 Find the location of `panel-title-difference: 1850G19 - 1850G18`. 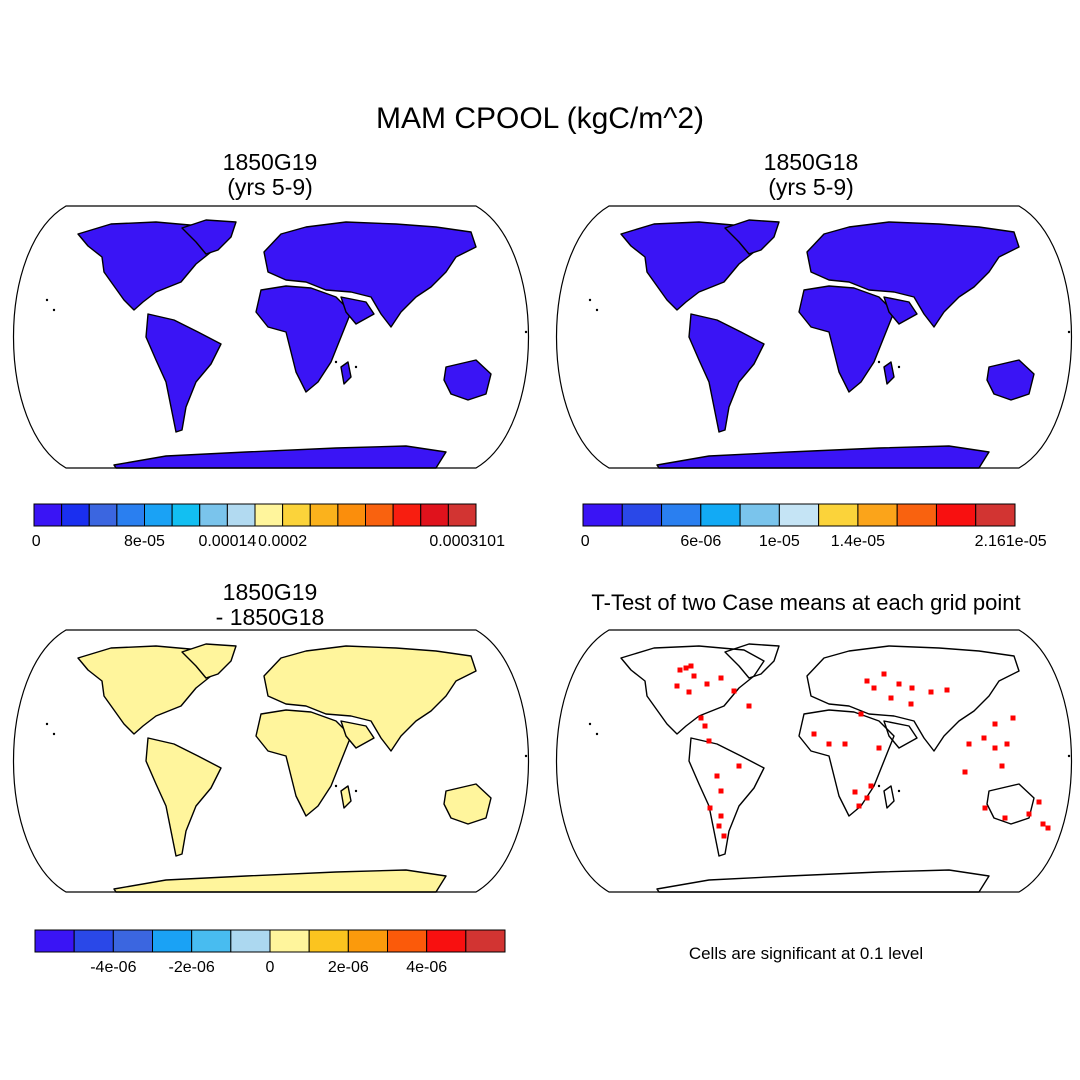

panel-title-difference: 1850G19 - 1850G18 is located at coordinates (270, 605).